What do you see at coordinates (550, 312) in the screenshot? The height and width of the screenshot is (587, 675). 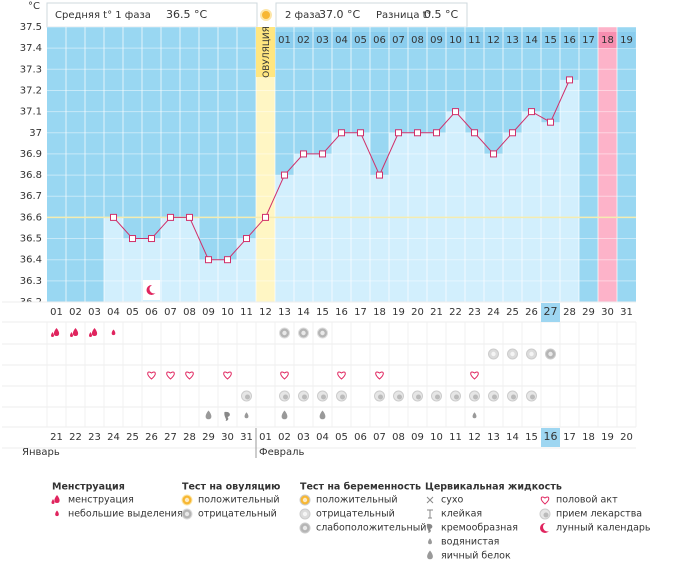 I see `today-cell` at bounding box center [550, 312].